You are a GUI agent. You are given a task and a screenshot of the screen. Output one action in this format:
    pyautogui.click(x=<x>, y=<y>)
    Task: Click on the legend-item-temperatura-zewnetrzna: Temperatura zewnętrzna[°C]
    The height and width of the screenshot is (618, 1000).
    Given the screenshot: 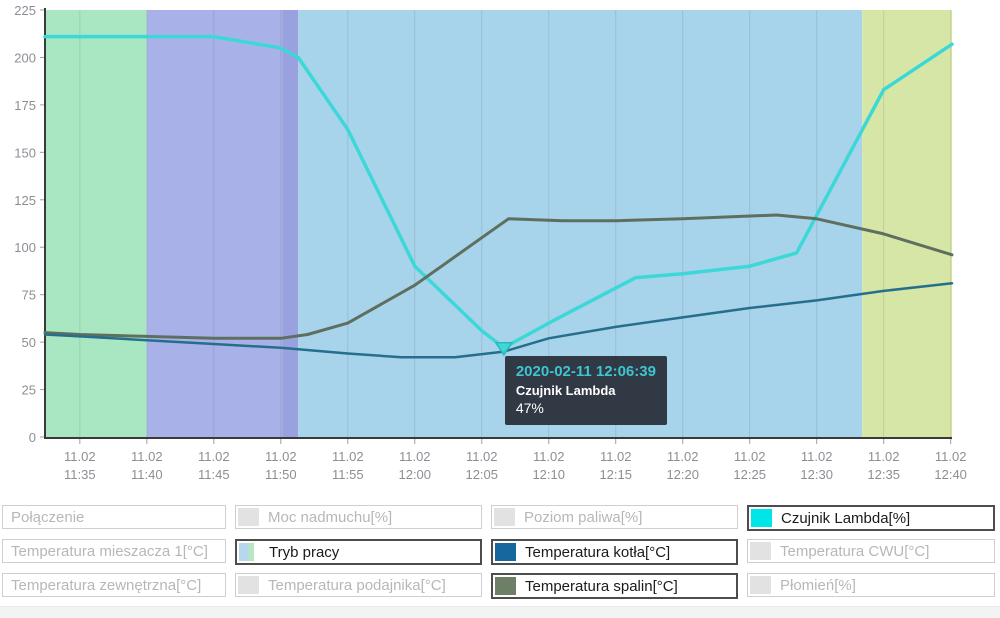 What is the action you would take?
    pyautogui.click(x=114, y=585)
    